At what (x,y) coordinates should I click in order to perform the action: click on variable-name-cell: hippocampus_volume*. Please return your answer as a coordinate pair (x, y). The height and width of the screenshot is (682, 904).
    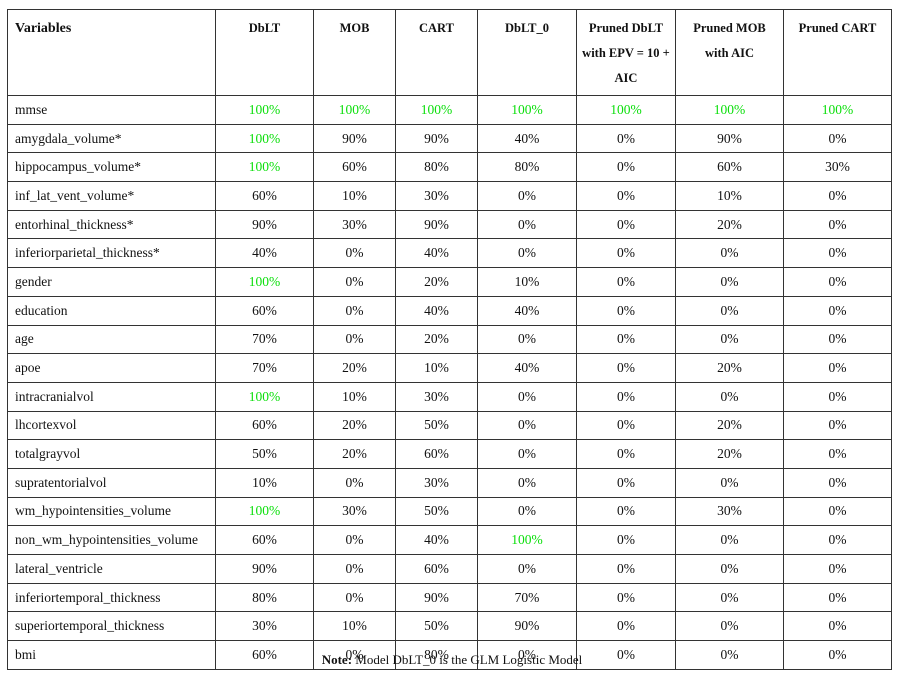
    Looking at the image, I should click on (111, 167).